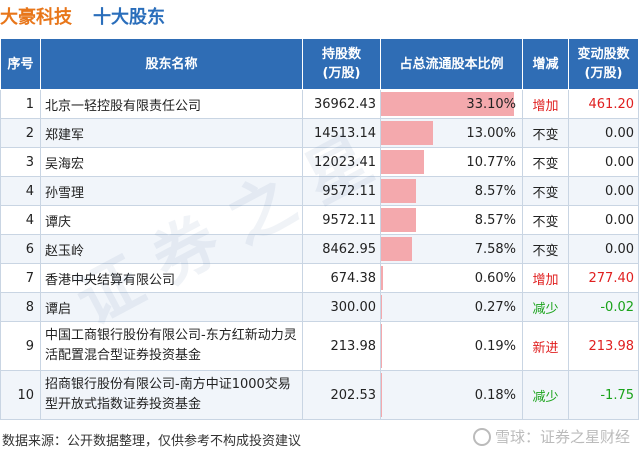 The height and width of the screenshot is (450, 640). What do you see at coordinates (603, 104) in the screenshot?
I see `change-amount: 461.20` at bounding box center [603, 104].